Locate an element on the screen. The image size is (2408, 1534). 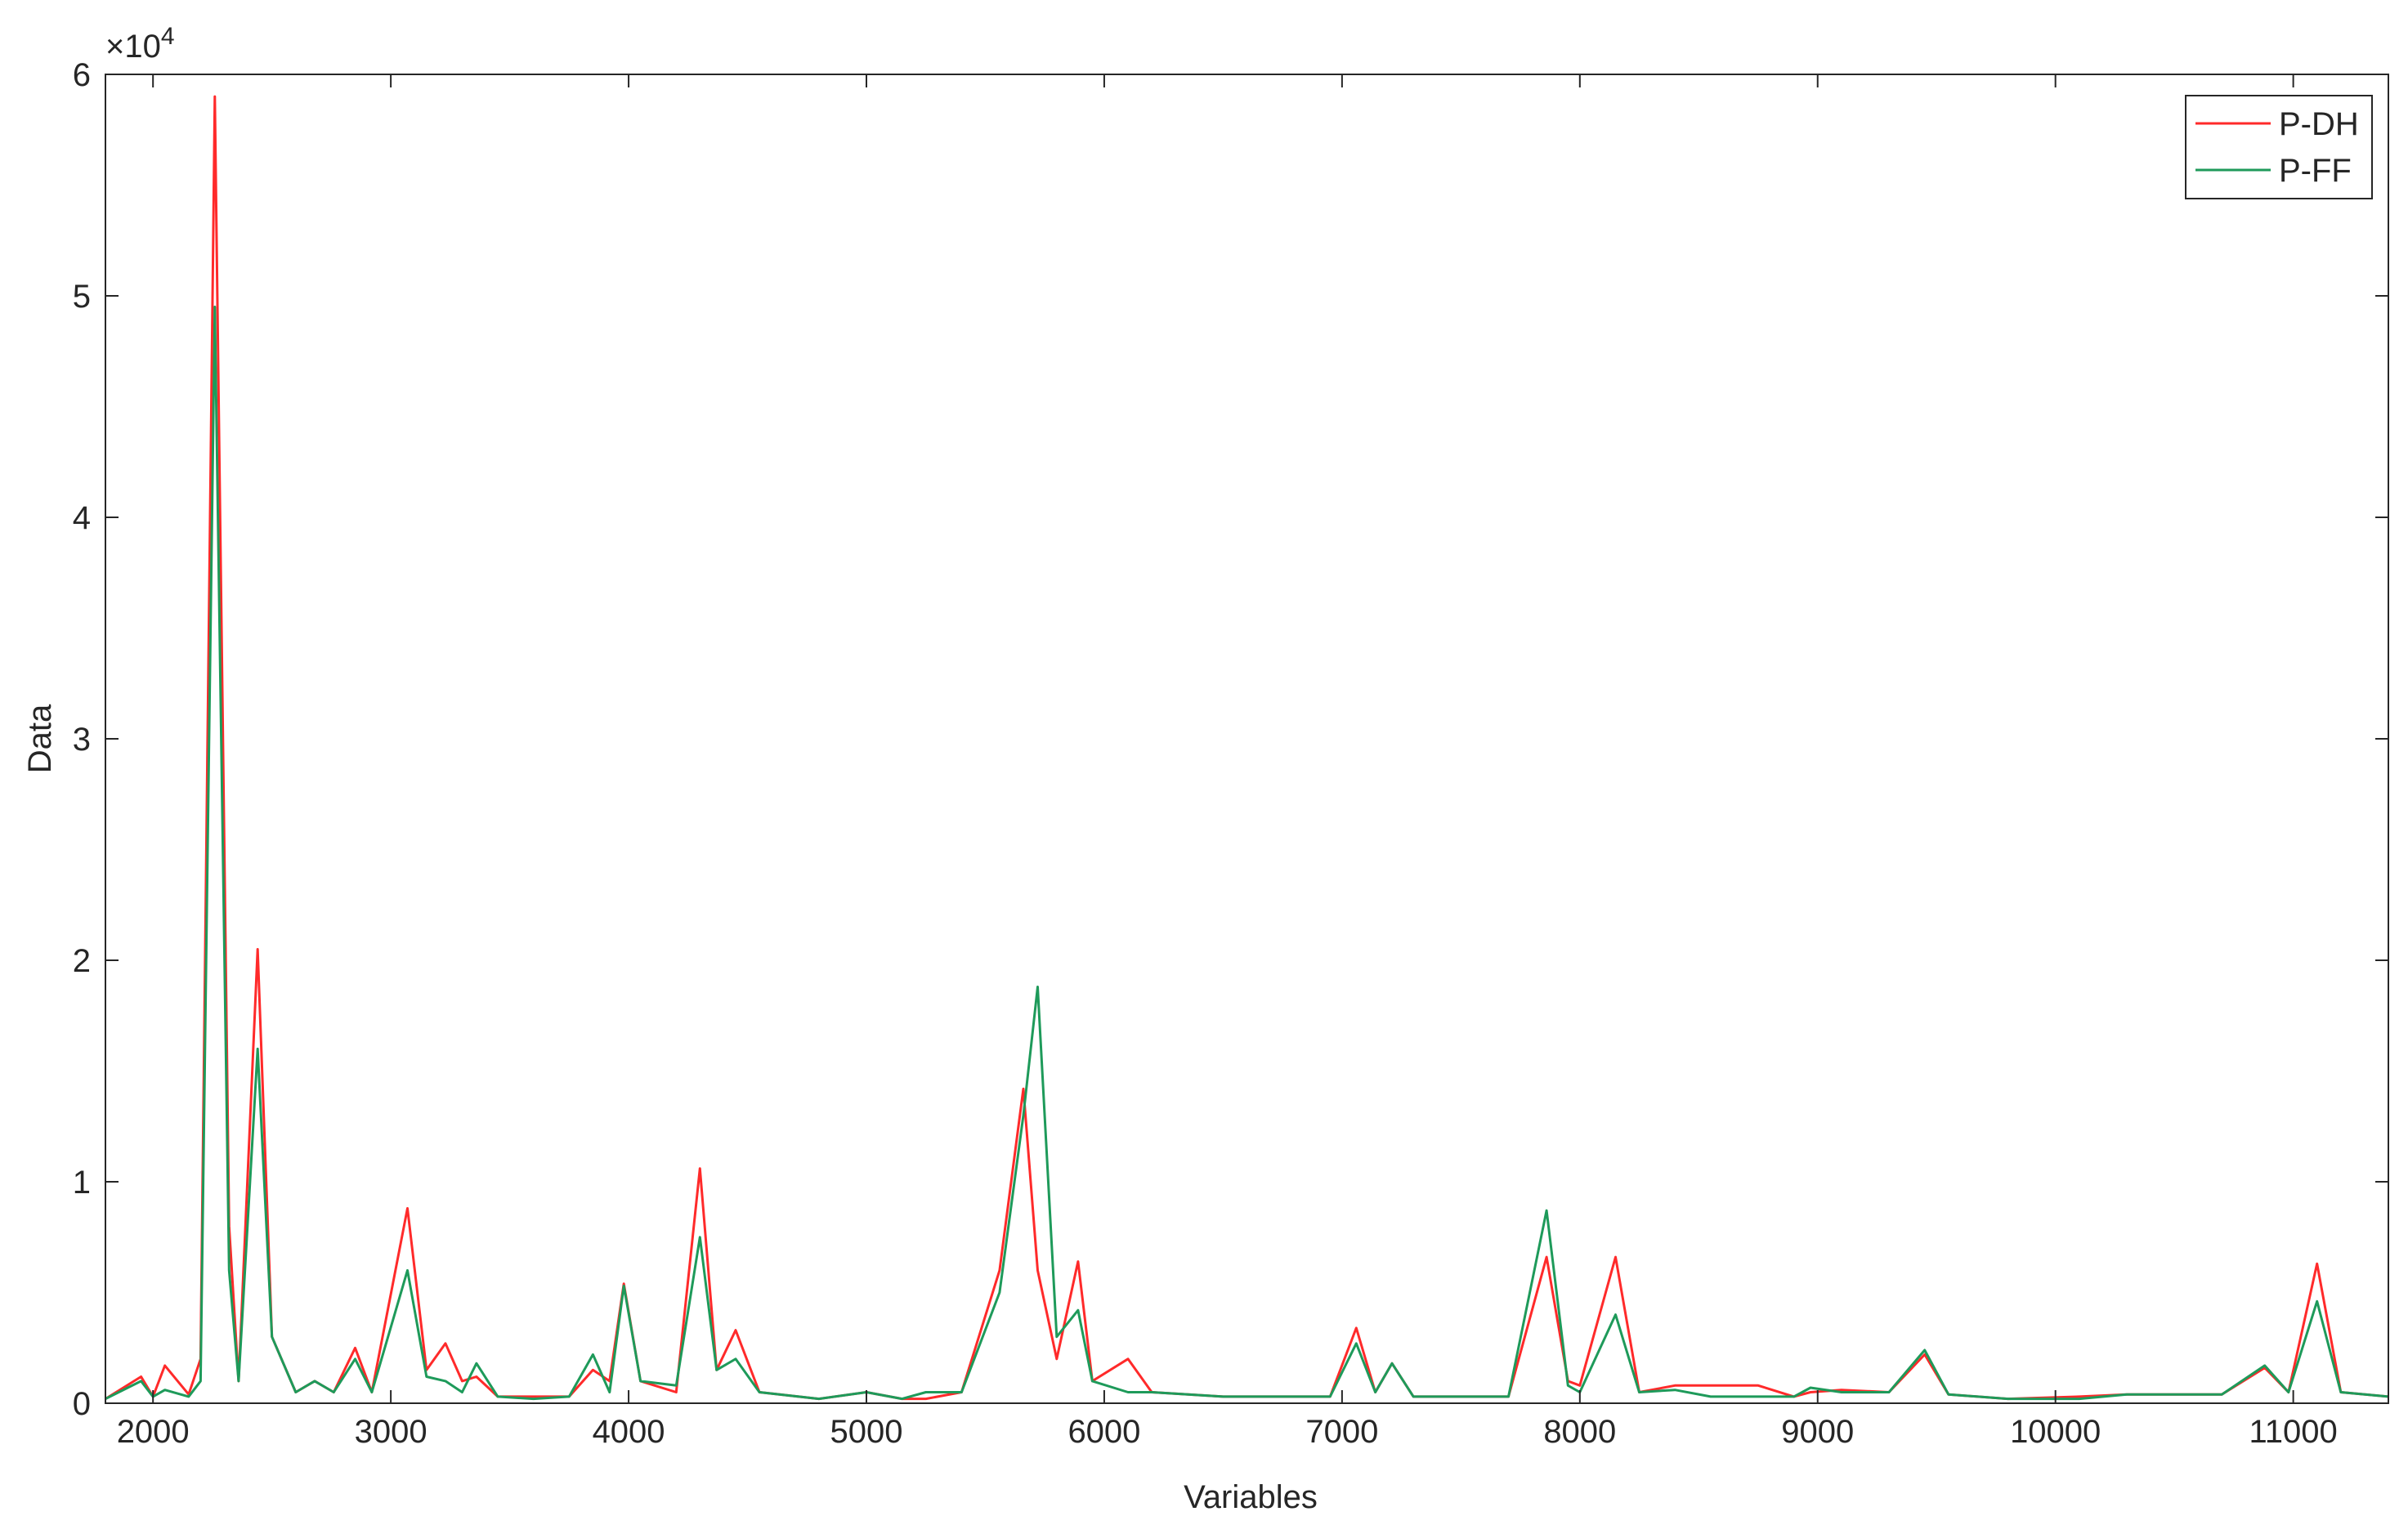
y-tick-label: 6 is located at coordinates (82, 75).